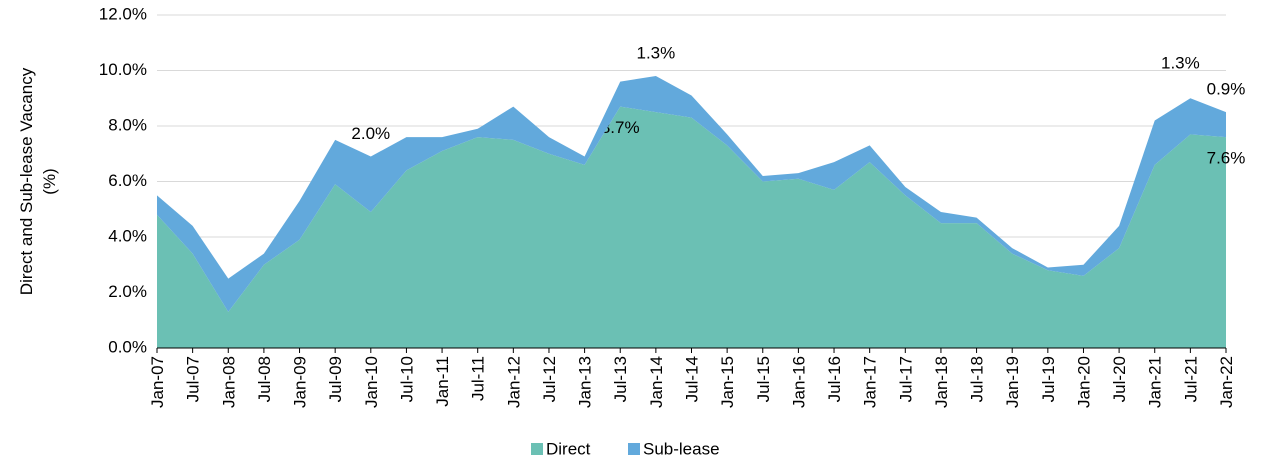 This screenshot has height=462, width=1266. I want to click on legend-label: Sub-lease, so click(681, 448).